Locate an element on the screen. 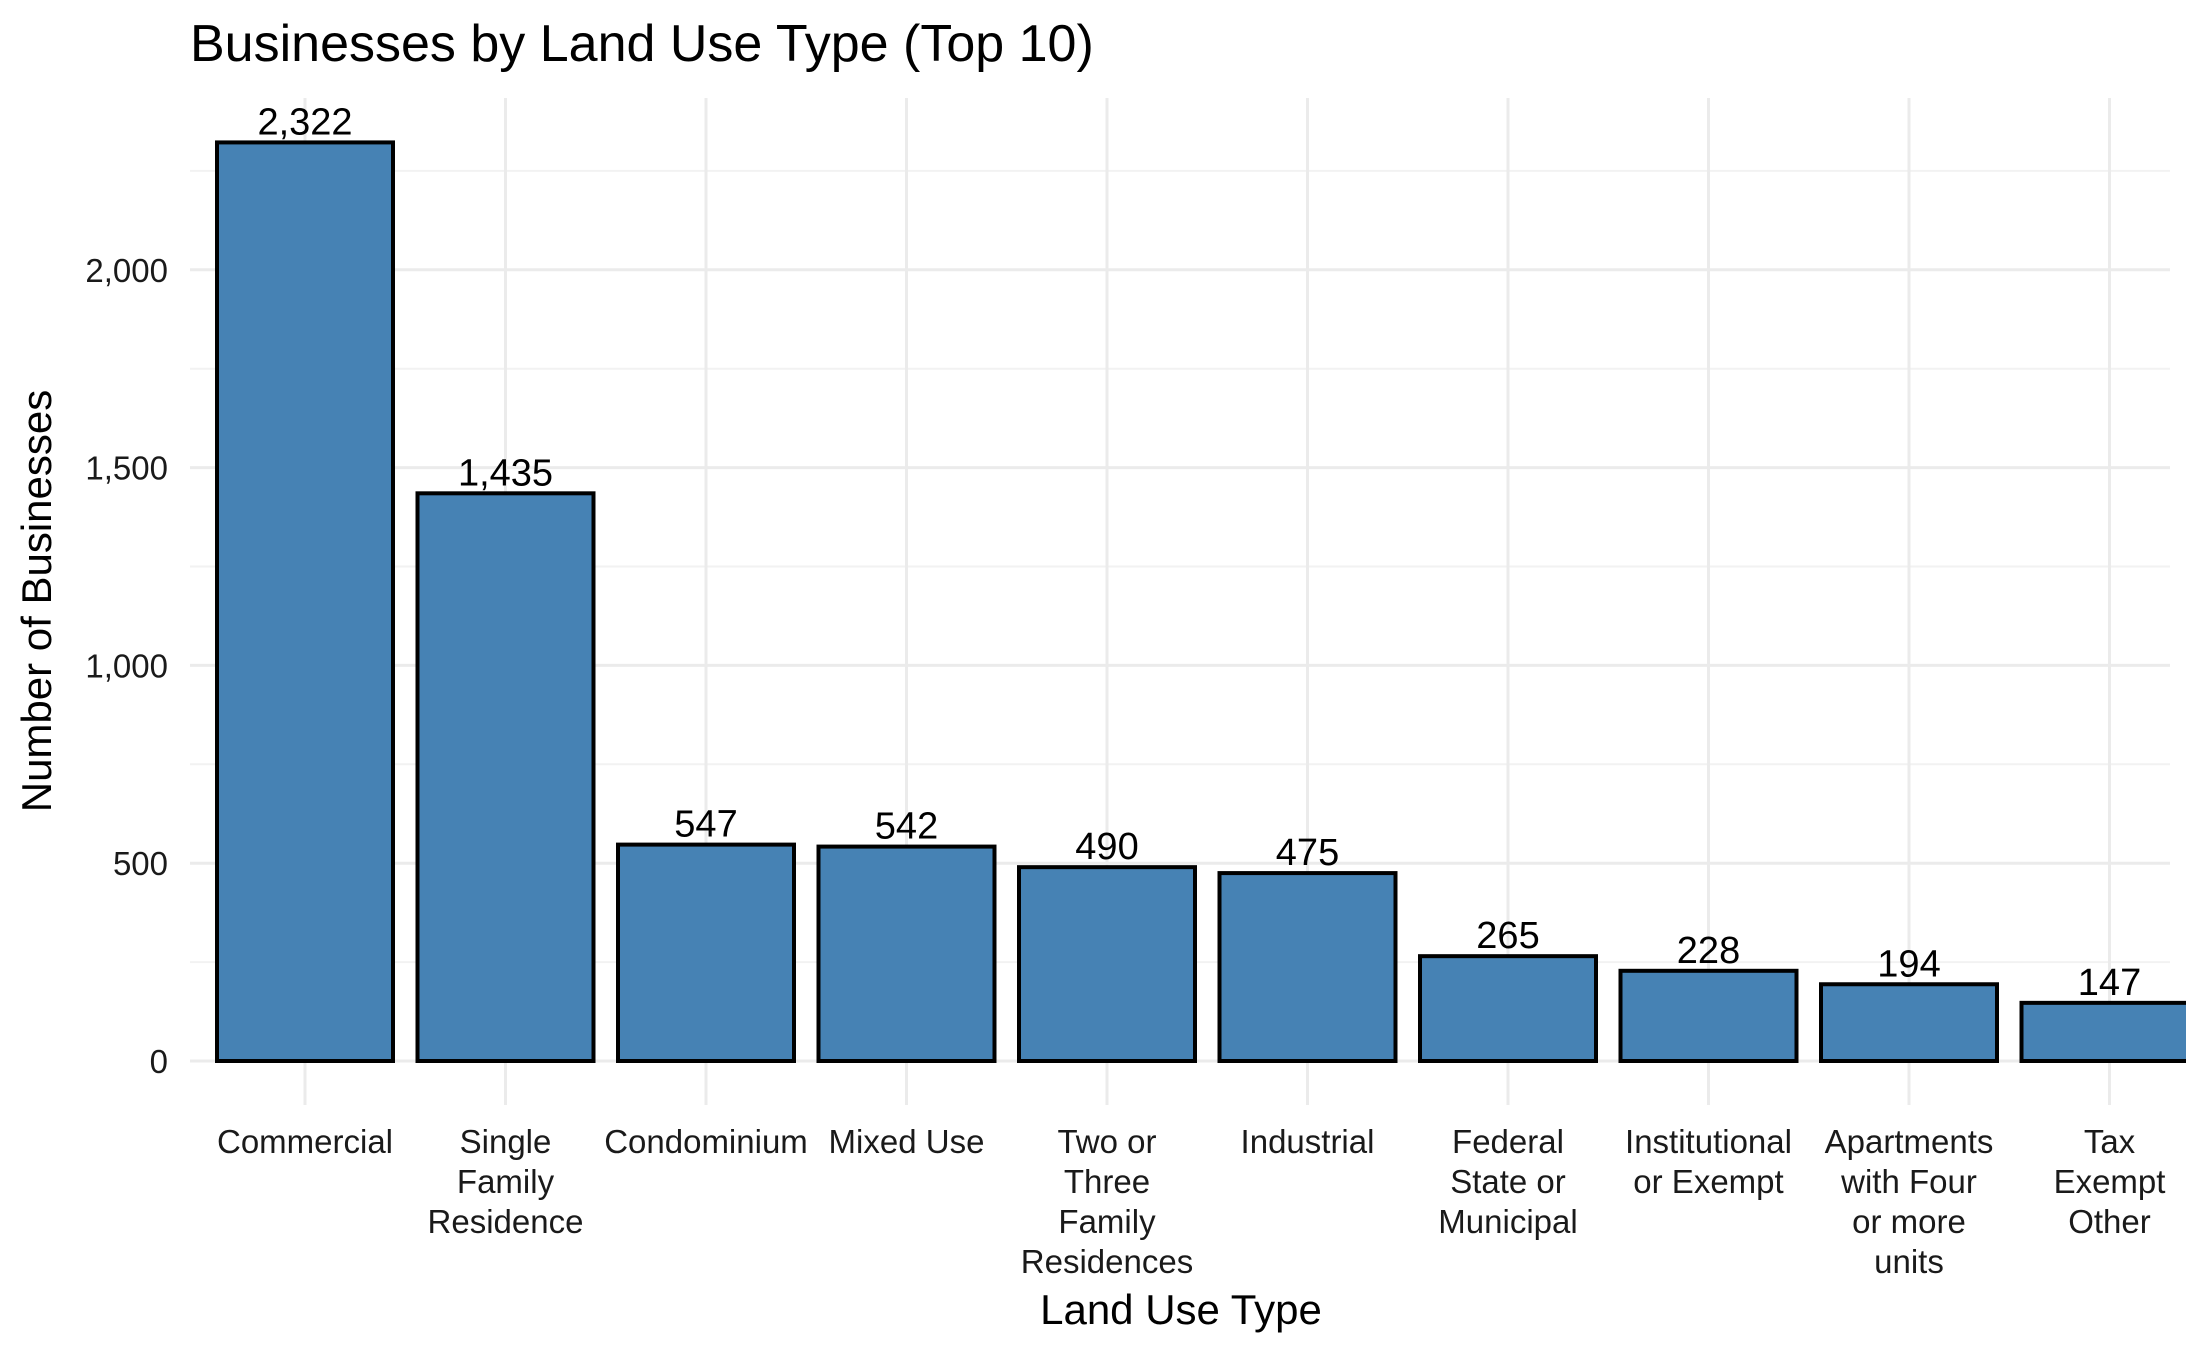  data-label: 2,322 is located at coordinates (304, 122).